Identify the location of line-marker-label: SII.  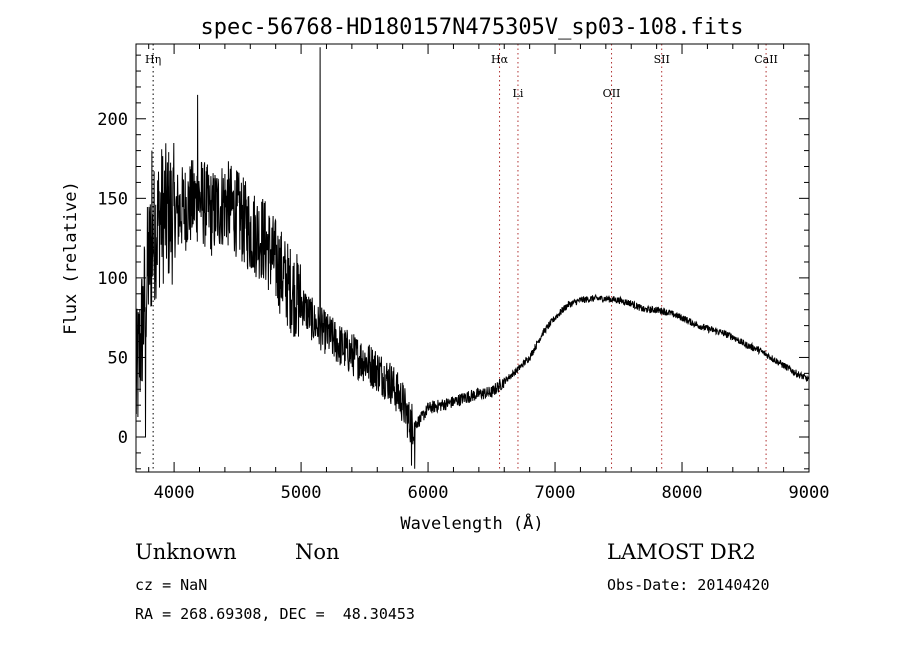
(662, 59).